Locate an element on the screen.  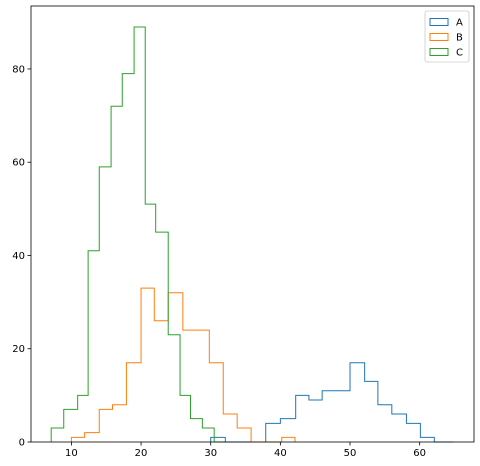
x-tick-label: 30 is located at coordinates (210, 453).